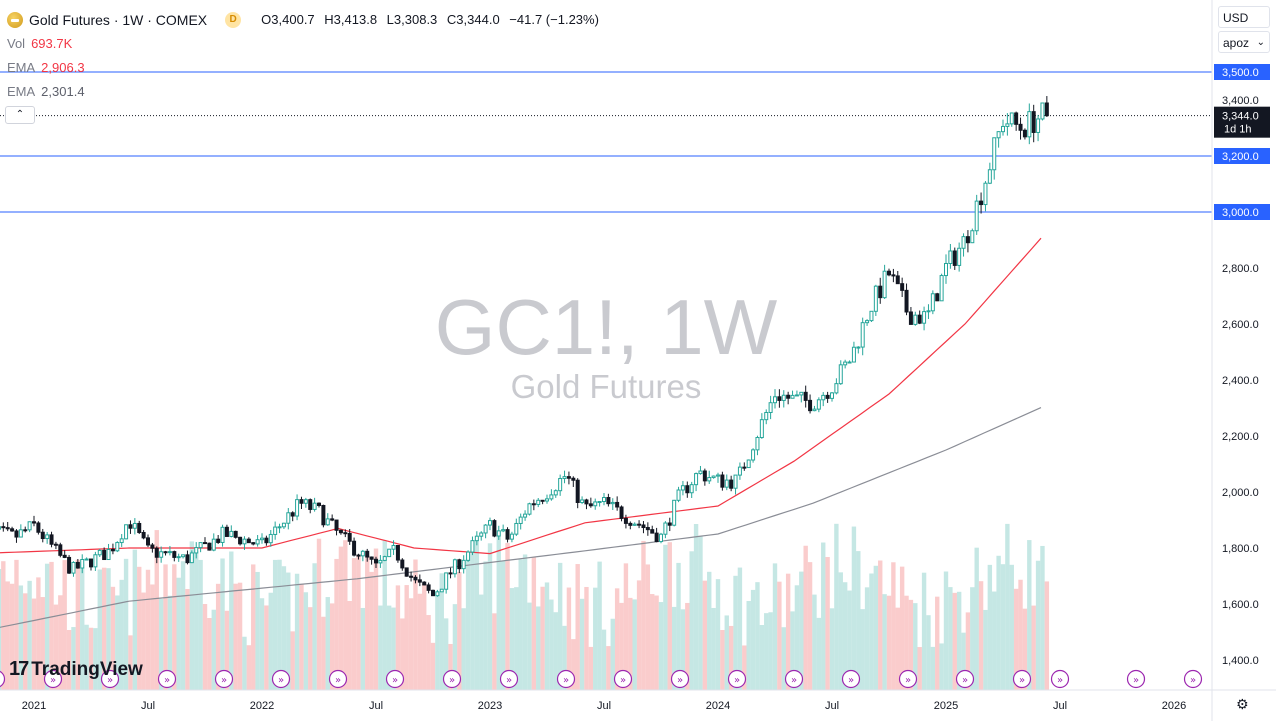  What do you see at coordinates (76, 669) in the screenshot?
I see `tradingview-logo: 17 TradingView` at bounding box center [76, 669].